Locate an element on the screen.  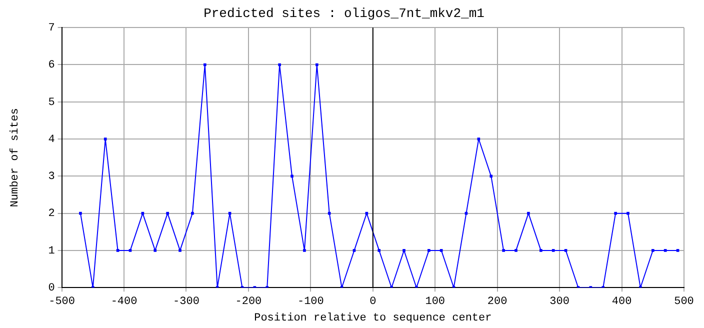
x-axis-title: Position relative to sequence center is located at coordinates (373, 318).